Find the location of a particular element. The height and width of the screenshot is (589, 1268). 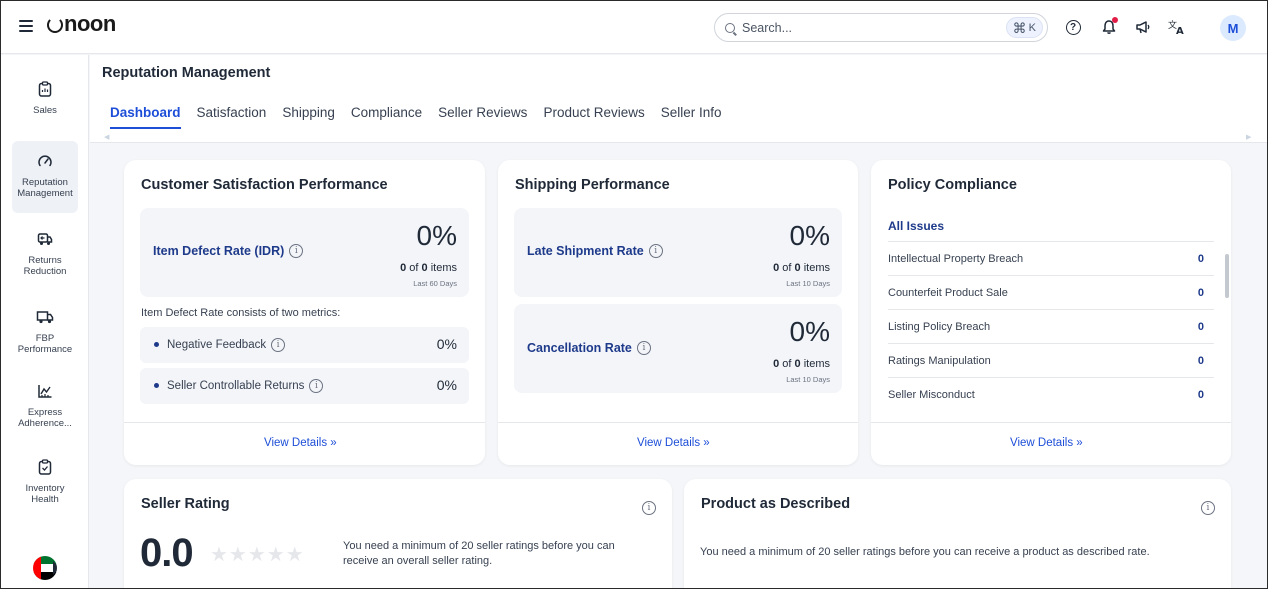

idr-label: Item Defect Rate (IDR) i is located at coordinates (228, 251).